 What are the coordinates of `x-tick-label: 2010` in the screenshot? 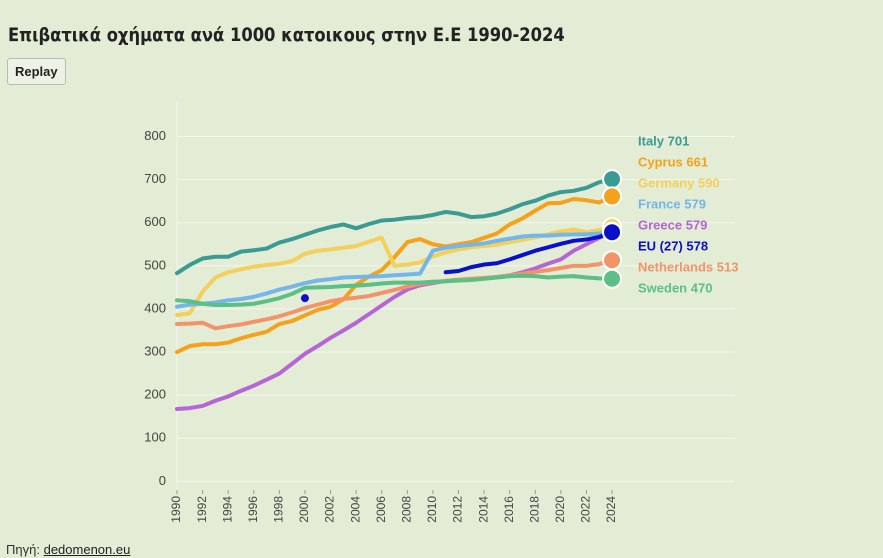 It's located at (432, 509).